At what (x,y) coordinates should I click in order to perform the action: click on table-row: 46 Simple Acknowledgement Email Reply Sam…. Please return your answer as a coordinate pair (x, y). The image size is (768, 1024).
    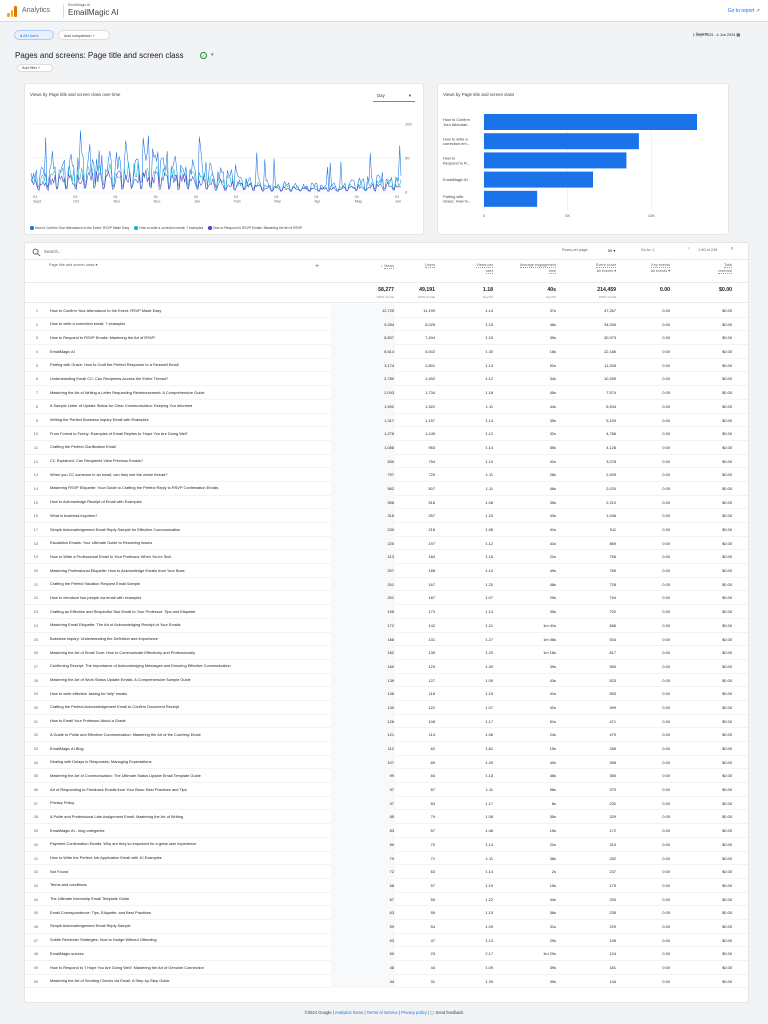
    Looking at the image, I should click on (386, 926).